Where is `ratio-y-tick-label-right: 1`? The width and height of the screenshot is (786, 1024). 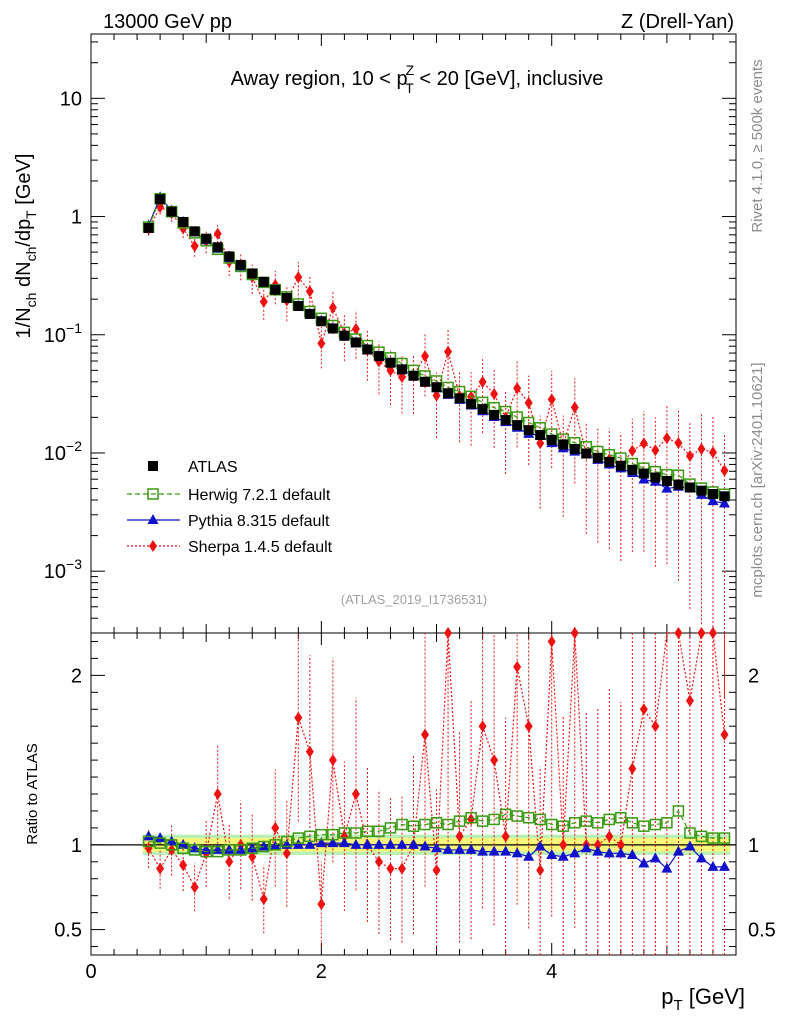
ratio-y-tick-label-right: 1 is located at coordinates (753, 846).